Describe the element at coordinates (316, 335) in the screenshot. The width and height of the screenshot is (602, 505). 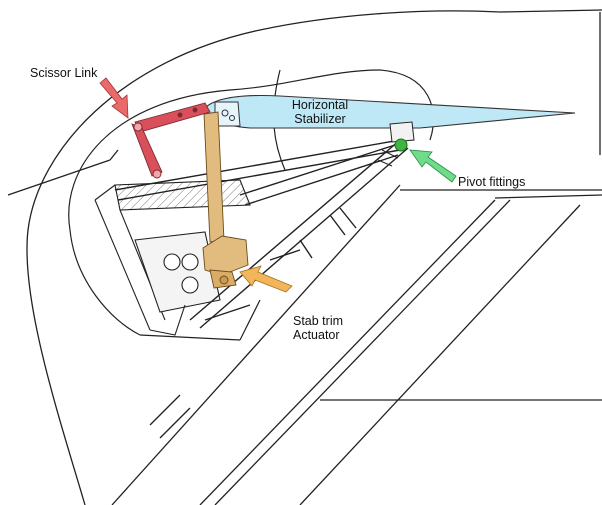
I see `stab-trim-actuator-label-line2: Actuator` at that location.